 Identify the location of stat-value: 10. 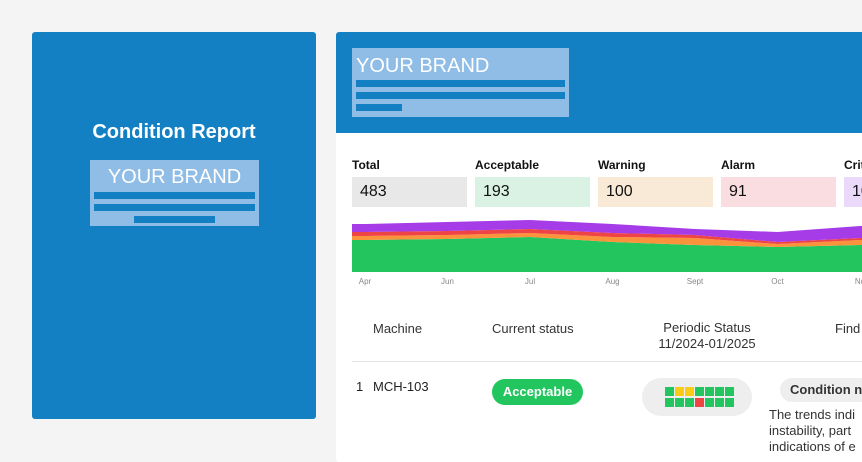
(853, 192).